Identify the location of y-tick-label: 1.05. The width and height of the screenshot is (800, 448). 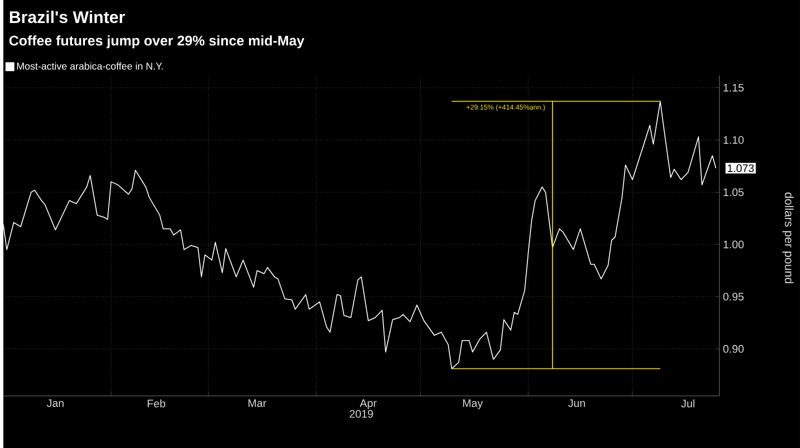
(734, 192).